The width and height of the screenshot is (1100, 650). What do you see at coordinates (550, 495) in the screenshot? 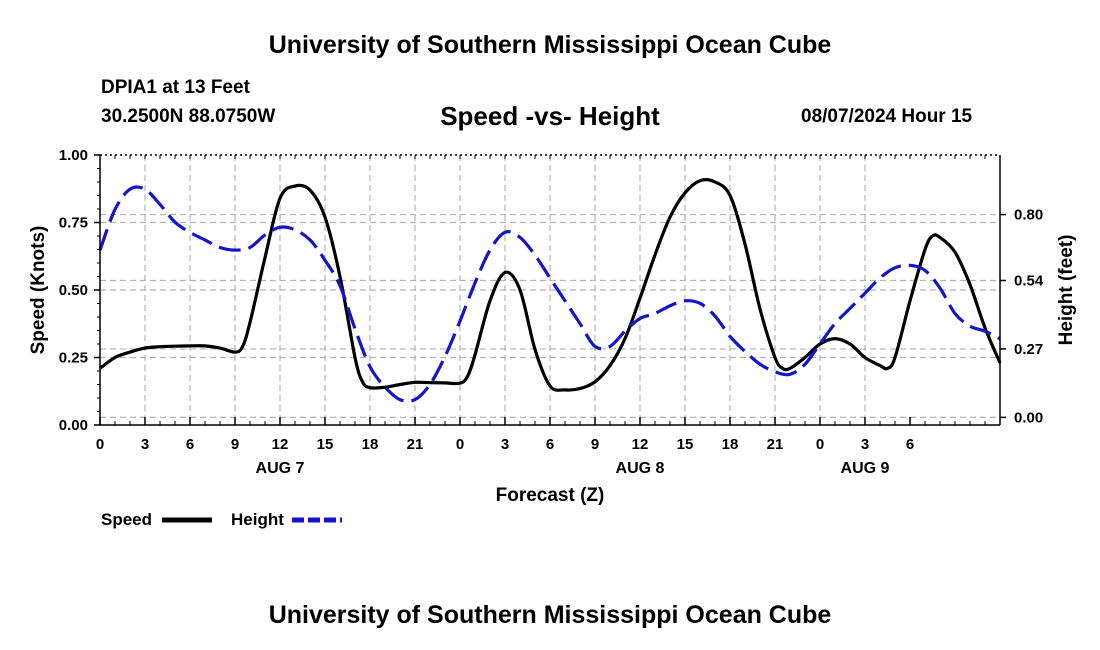
I see `x-axis-label: Forecast (Z)` at bounding box center [550, 495].